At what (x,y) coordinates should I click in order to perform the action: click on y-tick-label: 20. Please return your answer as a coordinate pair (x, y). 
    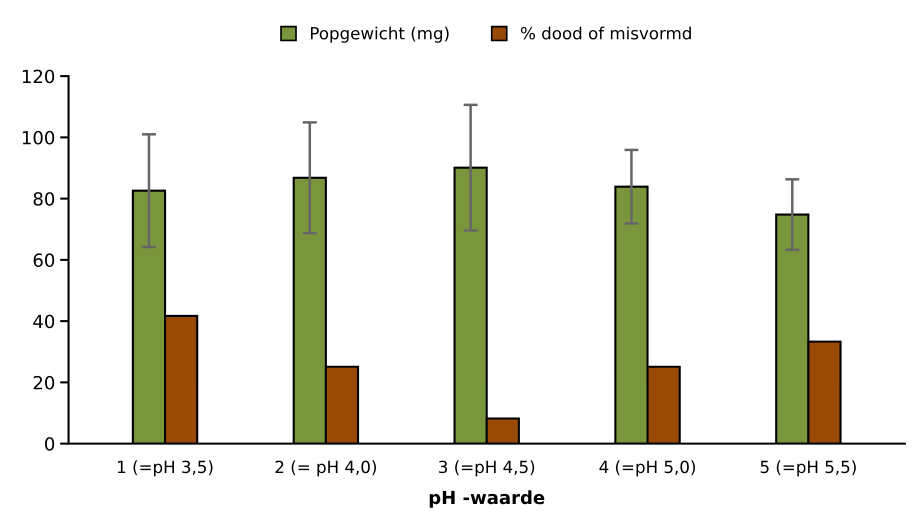
    Looking at the image, I should click on (44, 383).